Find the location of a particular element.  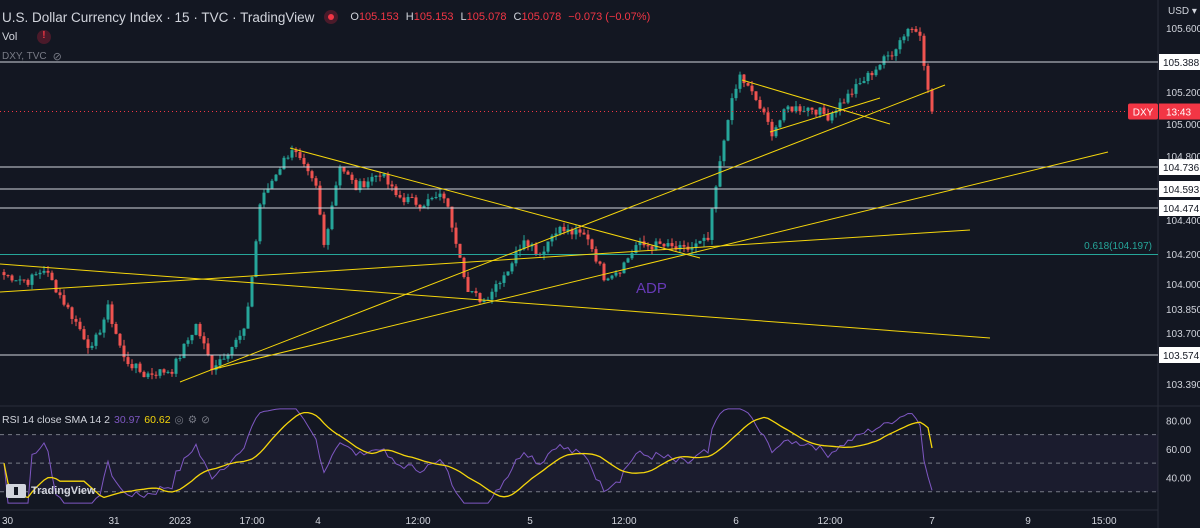

time-tick-label: 6 is located at coordinates (736, 521).